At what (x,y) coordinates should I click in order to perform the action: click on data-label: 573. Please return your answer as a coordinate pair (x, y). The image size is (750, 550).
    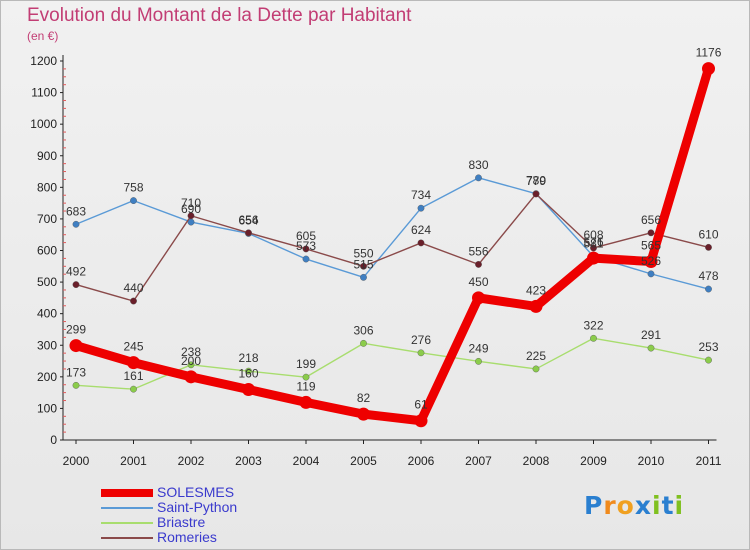
    Looking at the image, I should click on (306, 246).